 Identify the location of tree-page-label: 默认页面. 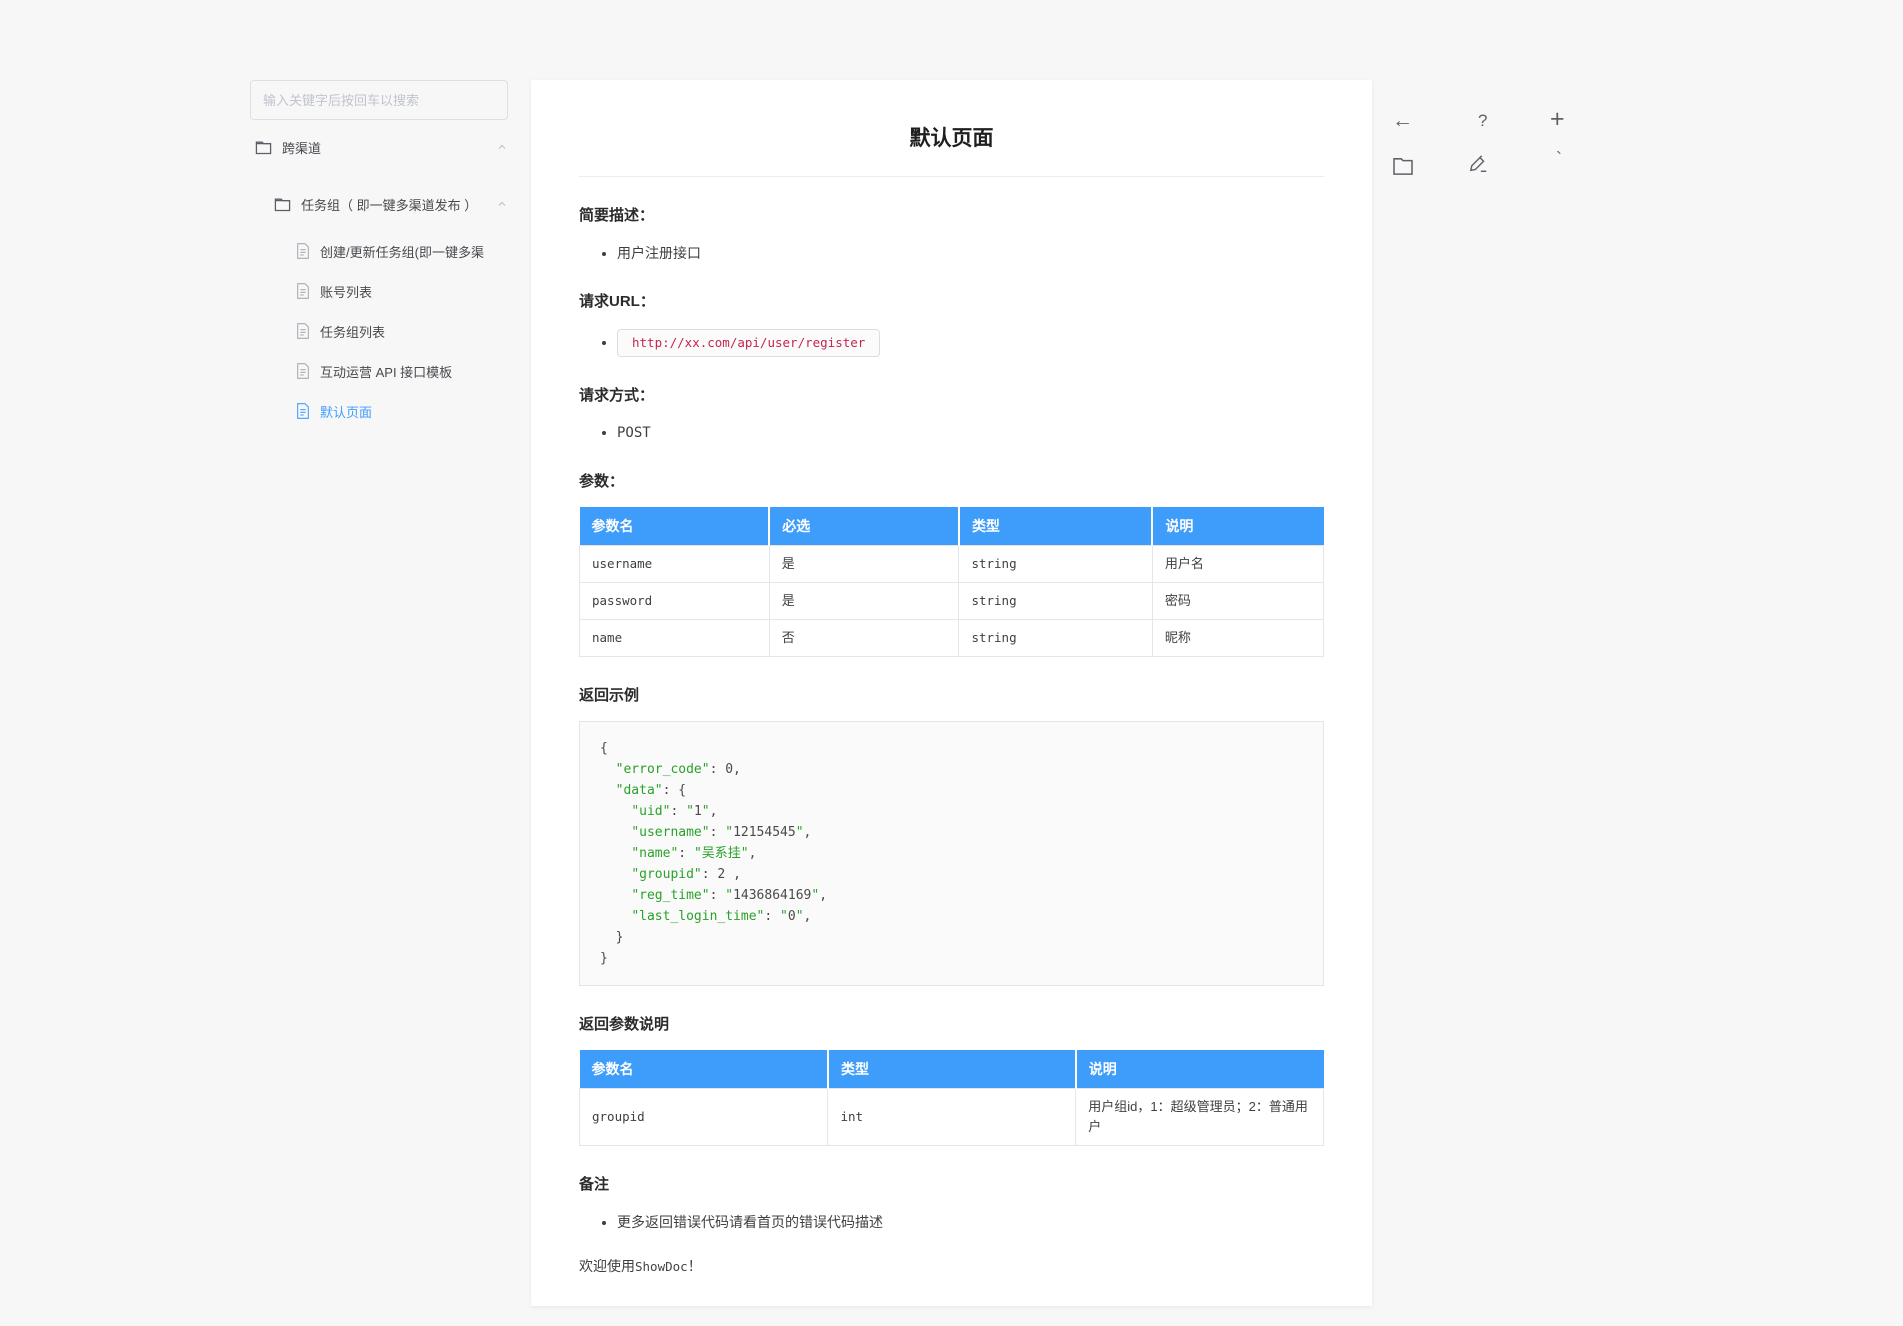
(346, 412).